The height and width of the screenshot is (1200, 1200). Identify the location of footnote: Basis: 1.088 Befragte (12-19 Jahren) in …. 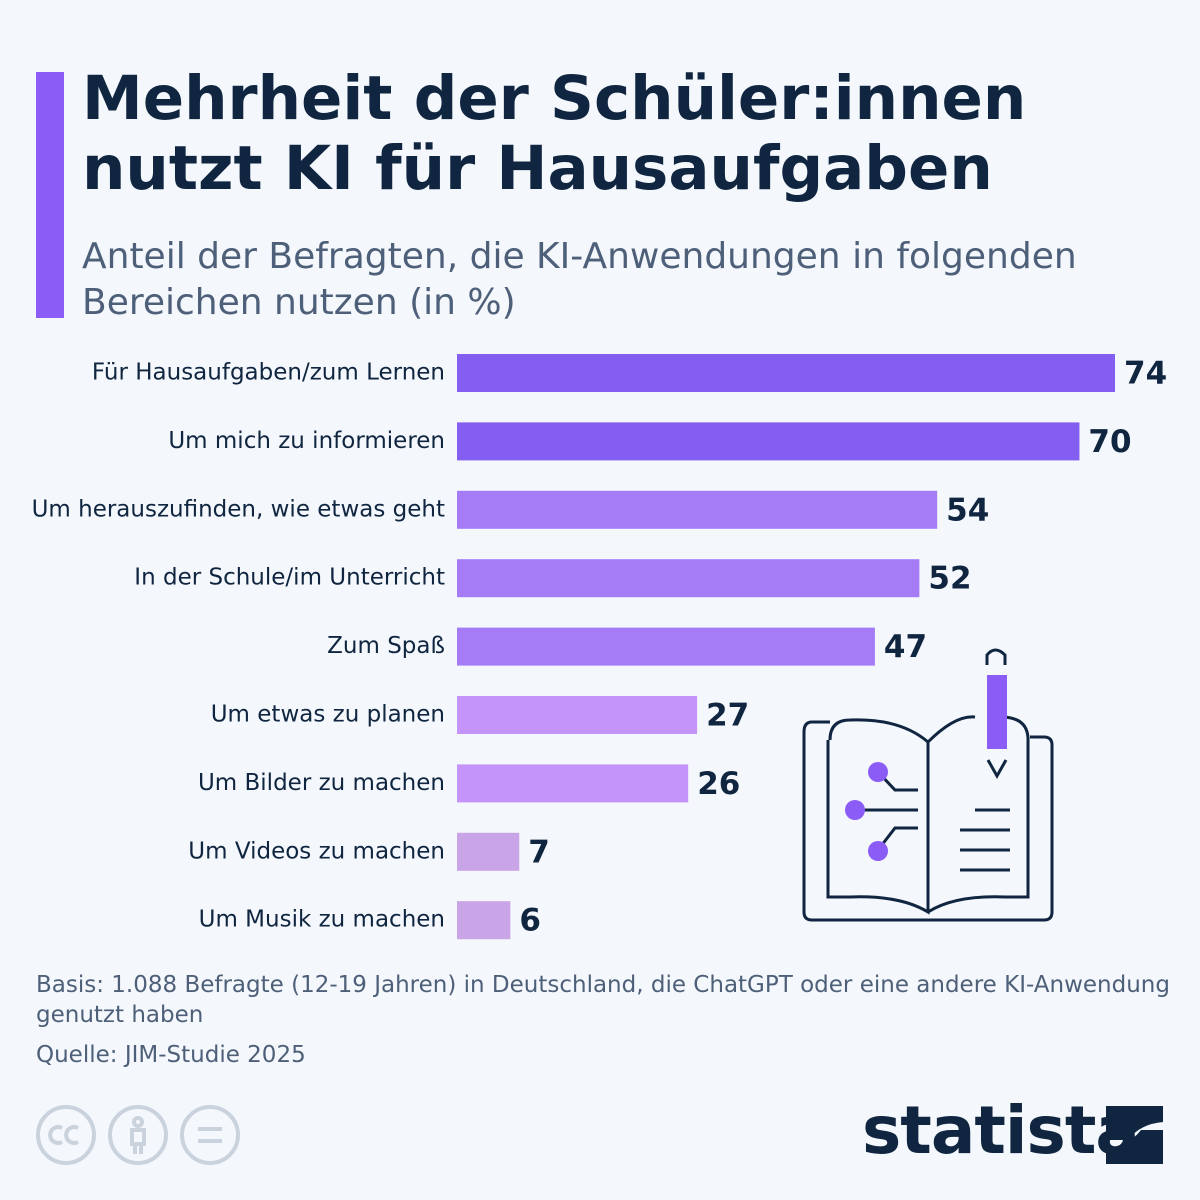
(603, 1000).